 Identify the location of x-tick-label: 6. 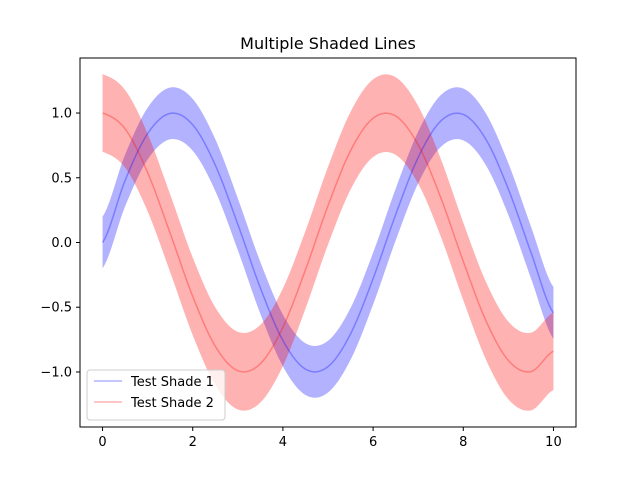
(373, 442).